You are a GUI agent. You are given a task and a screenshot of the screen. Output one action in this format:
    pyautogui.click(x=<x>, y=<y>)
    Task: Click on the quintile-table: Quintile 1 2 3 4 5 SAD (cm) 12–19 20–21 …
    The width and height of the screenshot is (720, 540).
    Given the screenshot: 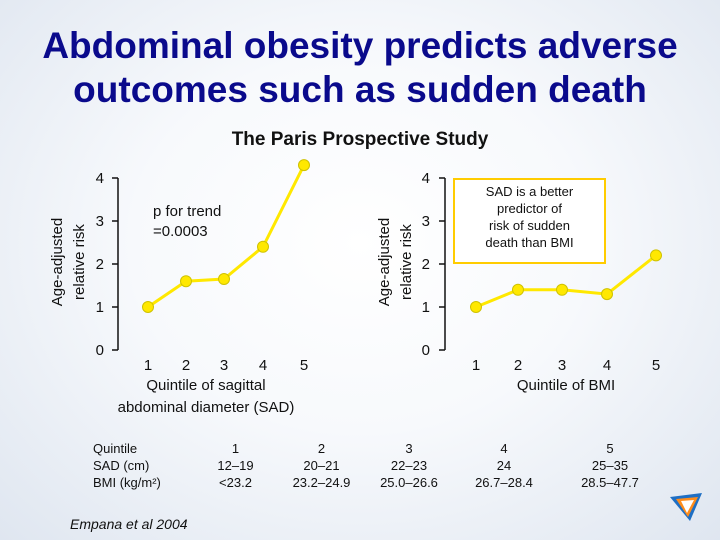 What is the action you would take?
    pyautogui.click(x=376, y=465)
    